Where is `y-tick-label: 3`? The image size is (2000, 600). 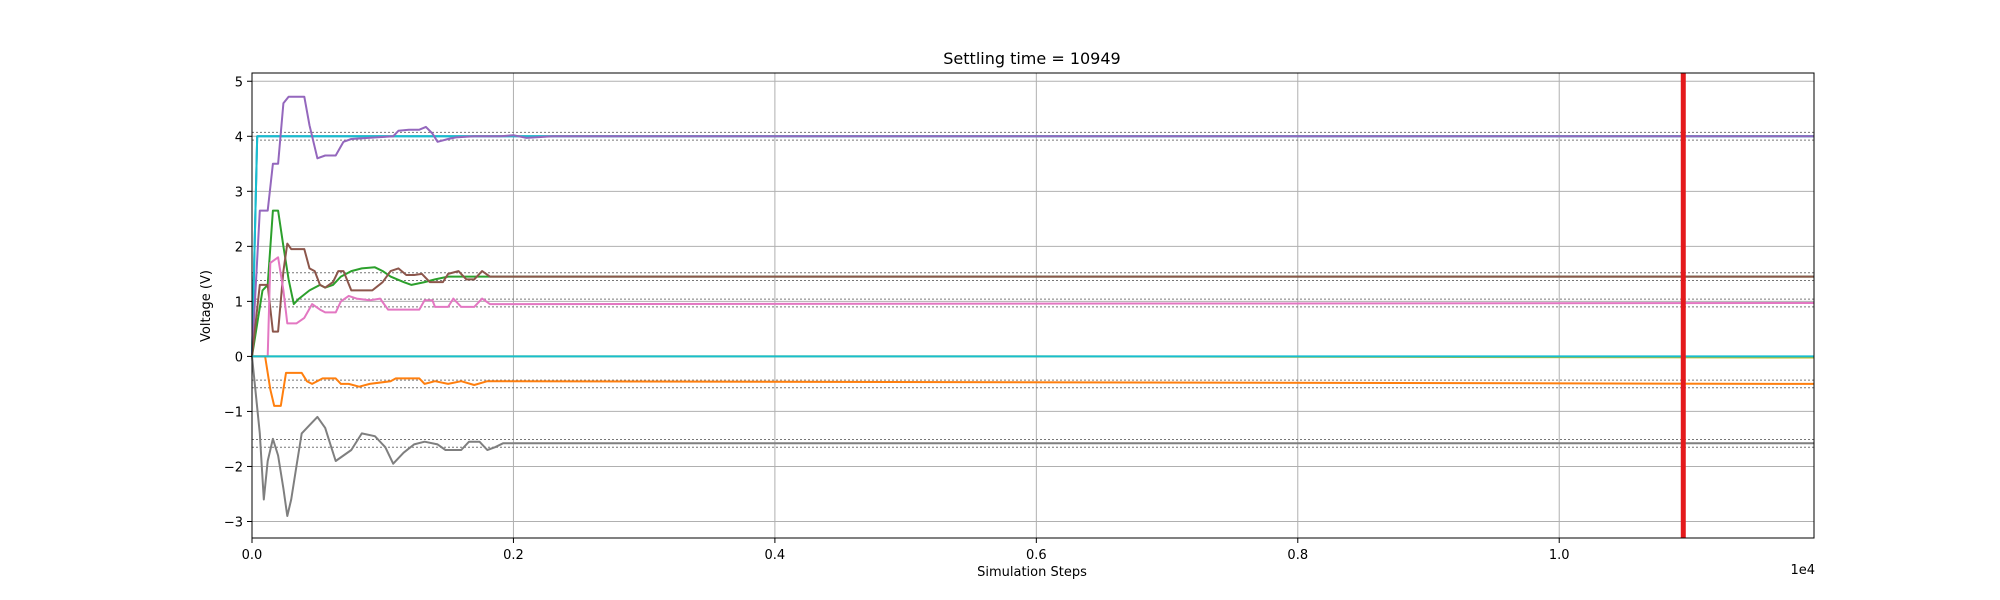
y-tick-label: 3 is located at coordinates (239, 192).